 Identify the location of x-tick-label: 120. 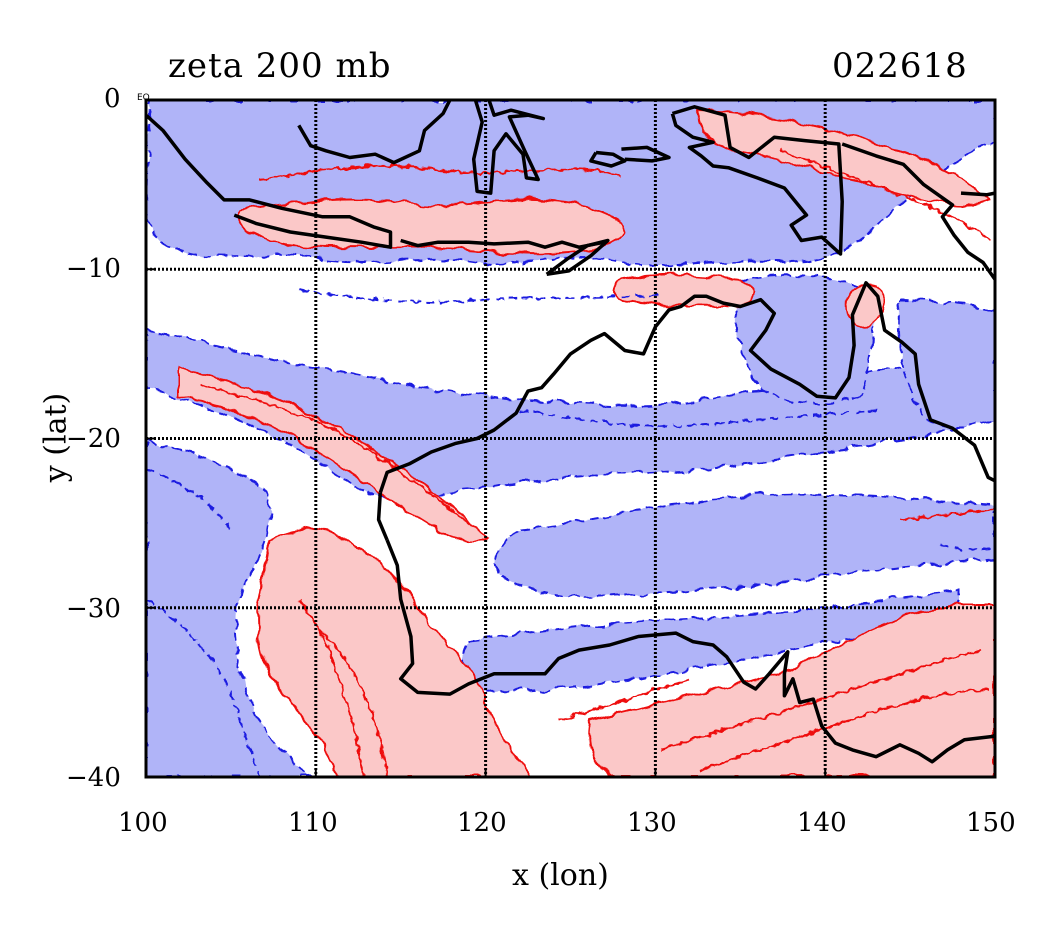
(482, 823).